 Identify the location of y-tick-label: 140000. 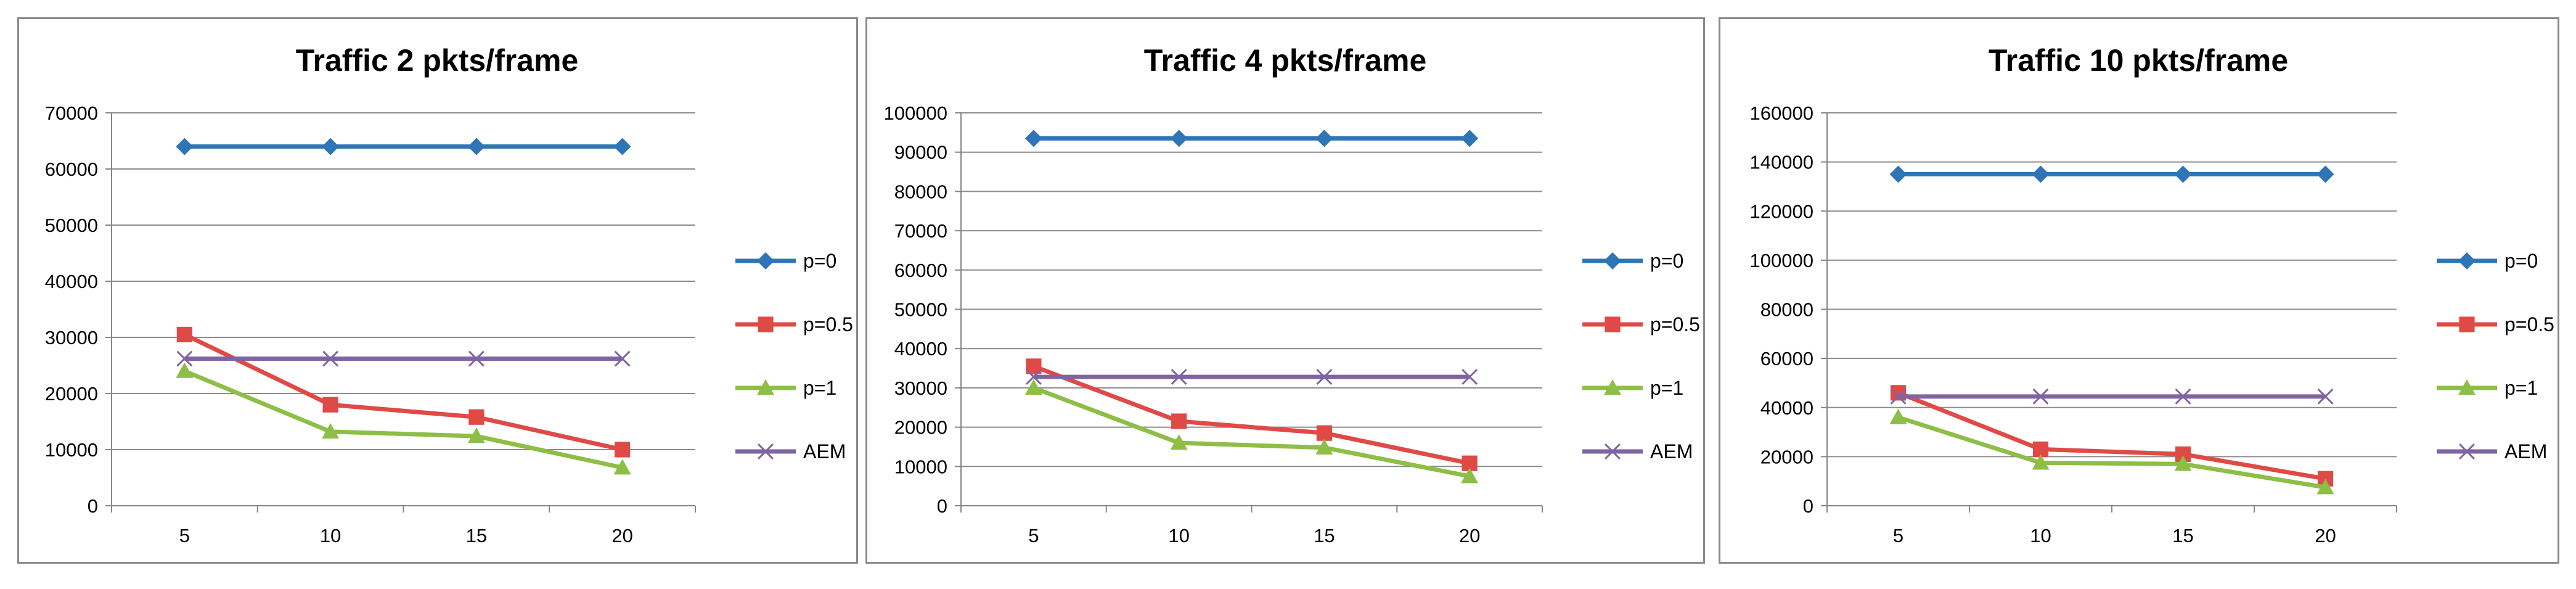
(1781, 162).